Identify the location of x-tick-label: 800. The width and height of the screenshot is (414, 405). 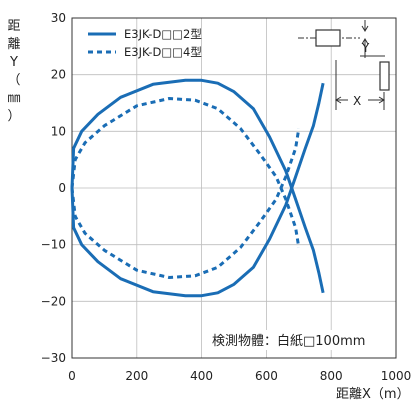
(331, 376).